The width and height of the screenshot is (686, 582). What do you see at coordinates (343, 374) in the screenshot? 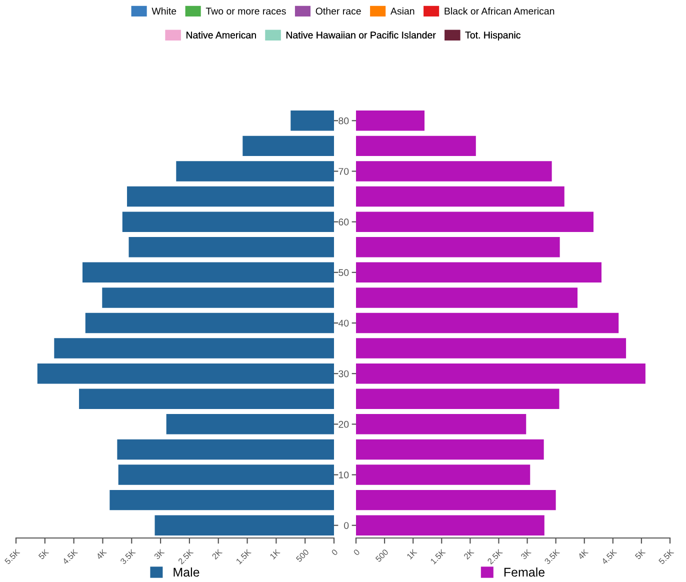
I see `y-tick-label: 30` at bounding box center [343, 374].